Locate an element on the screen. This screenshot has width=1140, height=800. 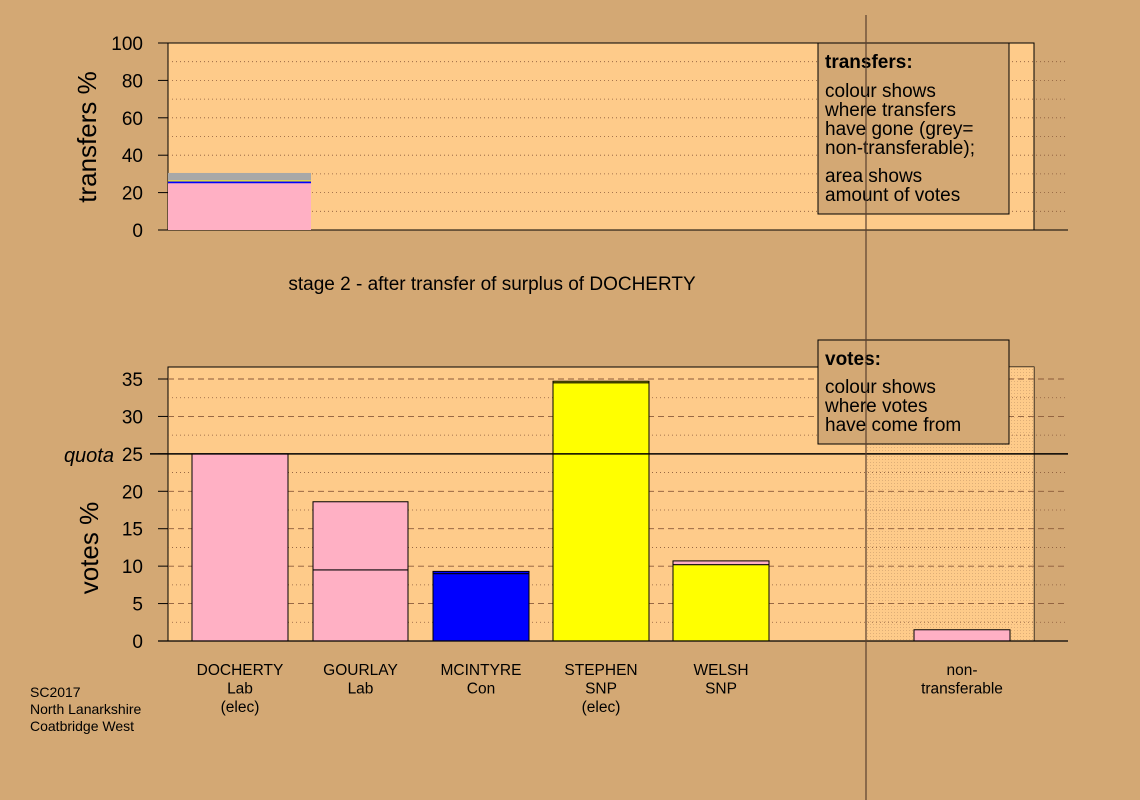
y-tick-label: 60 is located at coordinates (132, 119).